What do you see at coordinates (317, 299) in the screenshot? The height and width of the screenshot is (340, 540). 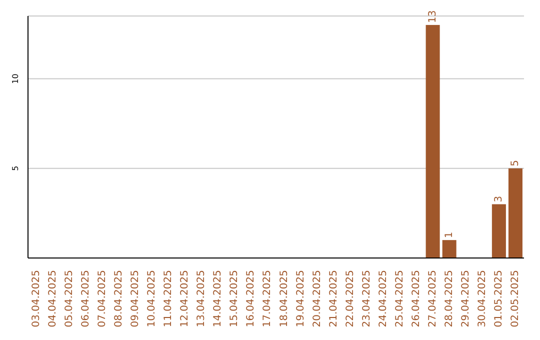 I see `x-tick-label: 20.04.2025` at bounding box center [317, 299].